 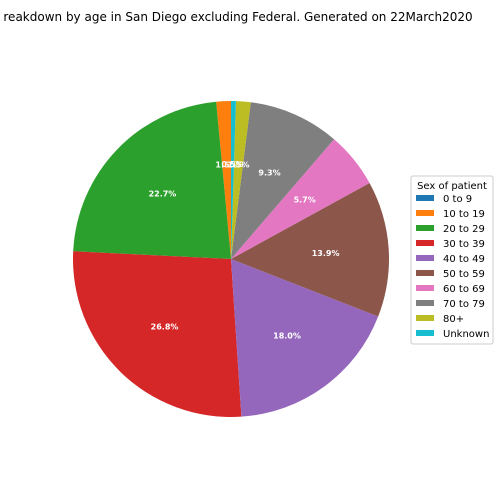 I want to click on slice-label-60-to-69: 5.7%, so click(x=305, y=199).